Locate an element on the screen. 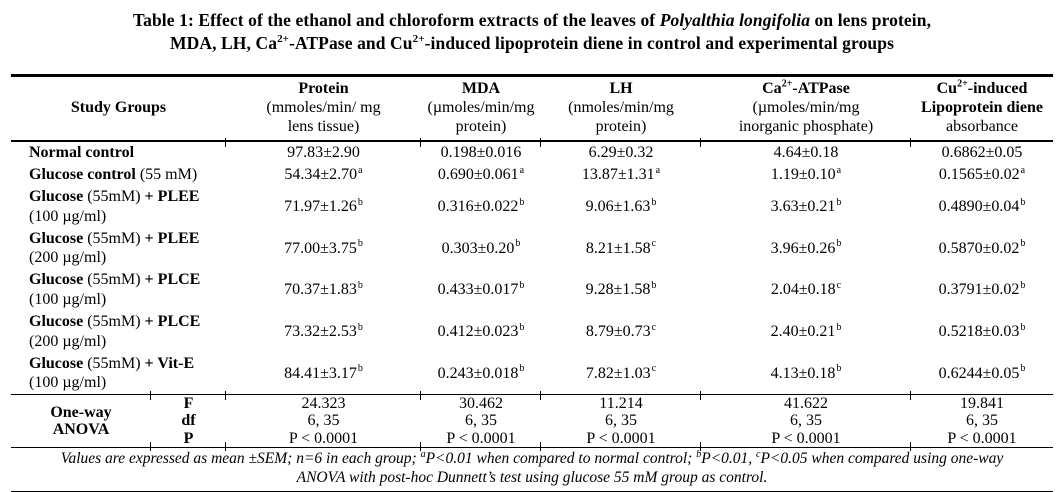  text-segment: lens tissue) is located at coordinates (323, 126).